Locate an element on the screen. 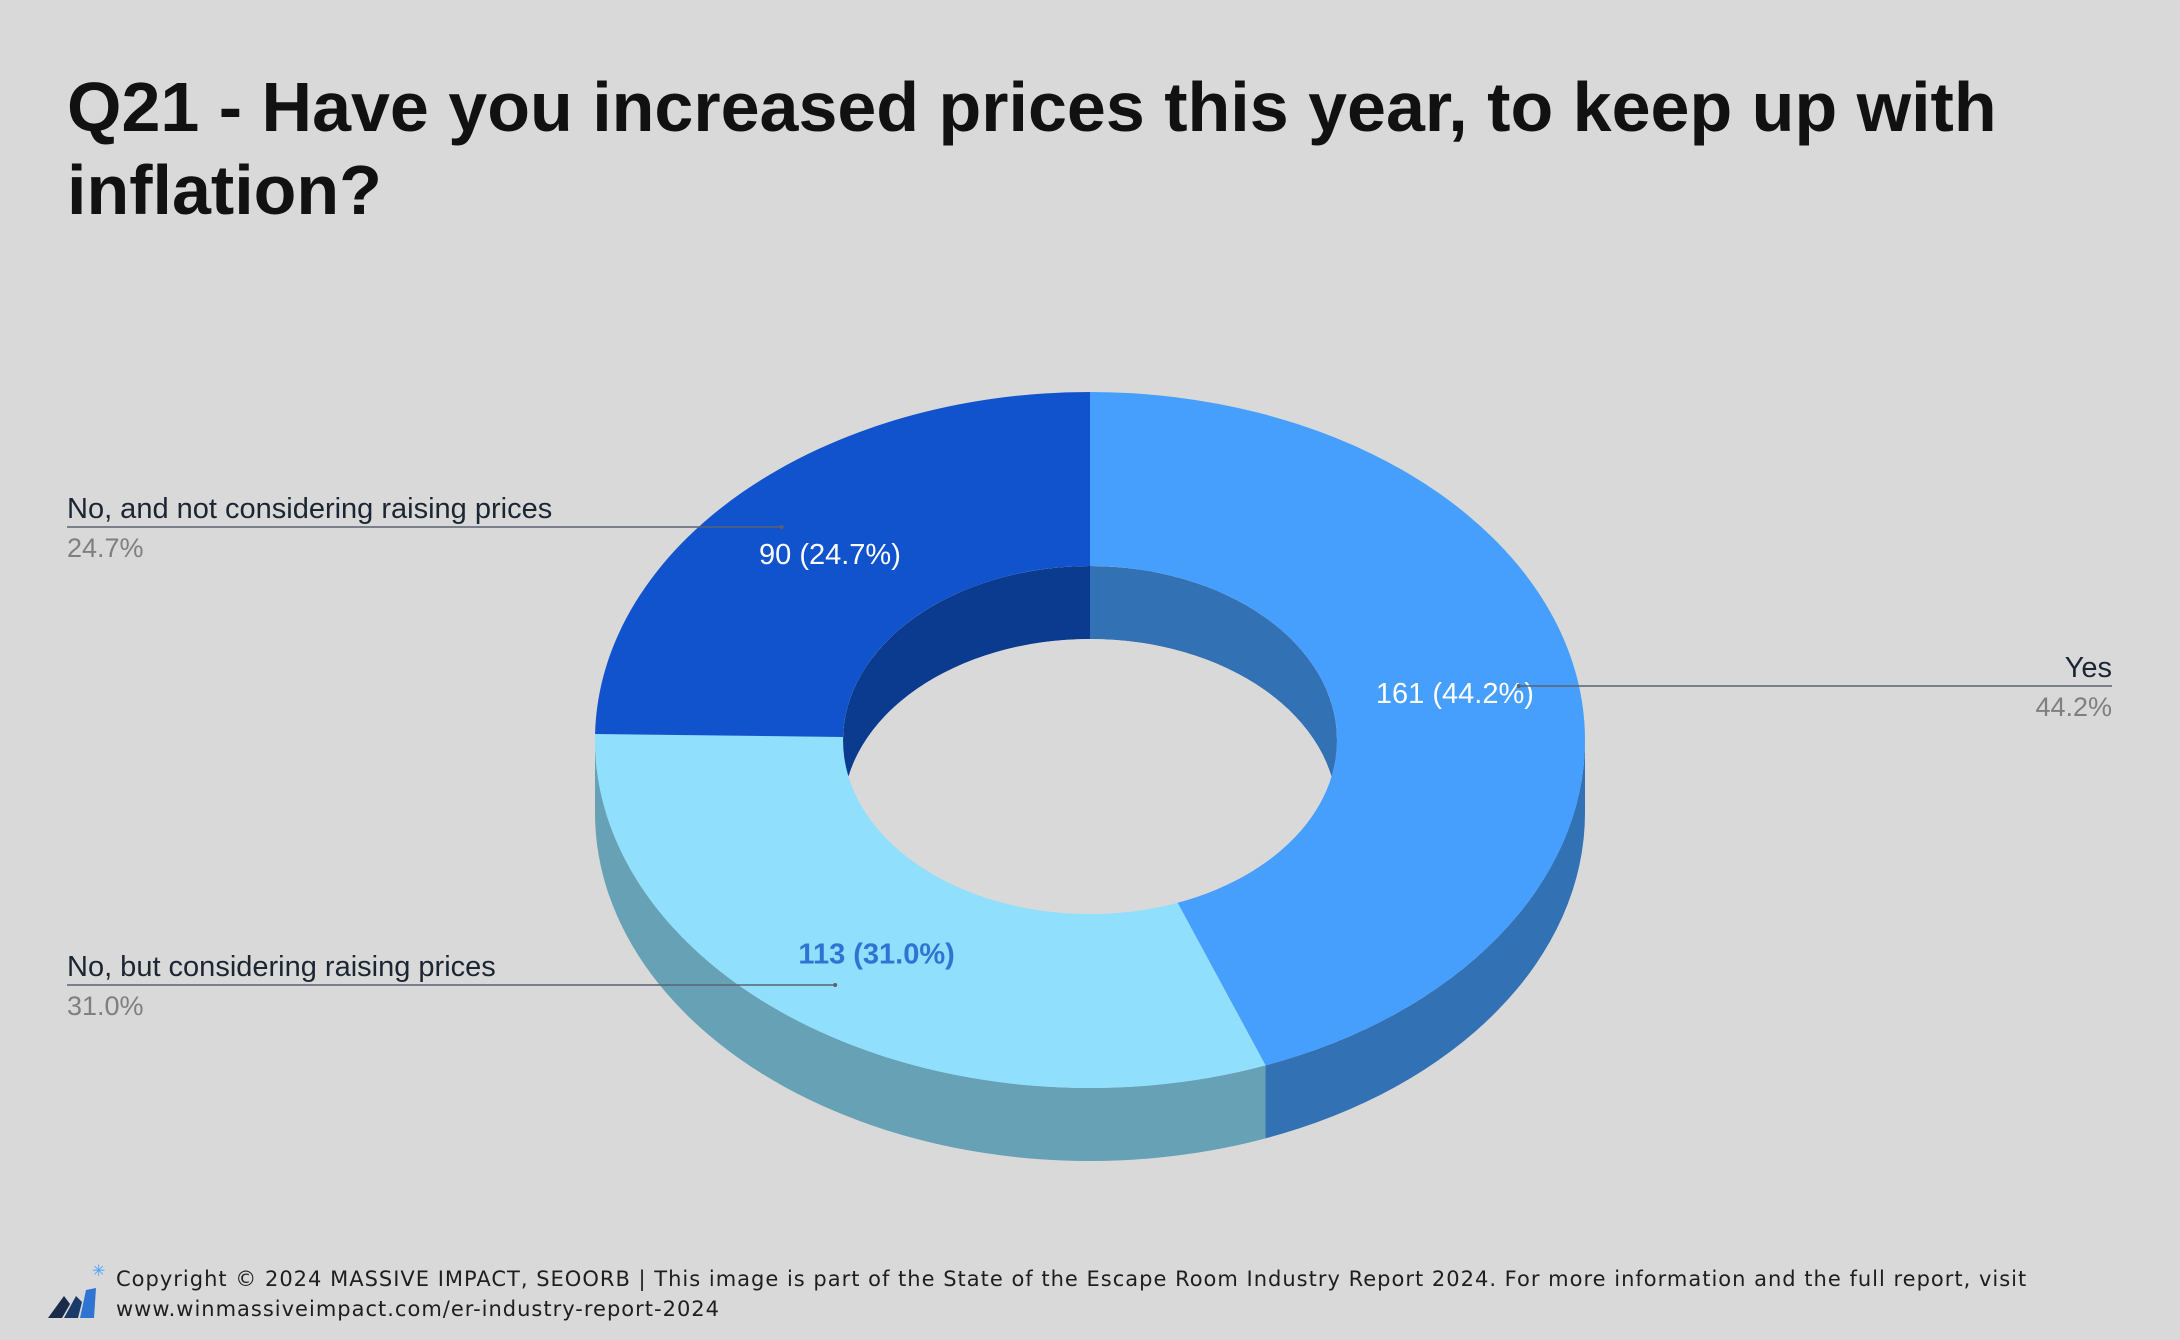 The width and height of the screenshot is (2180, 1340). data-labels: 161 (44.2%) 113 (31.0%) 90 (24.7%) is located at coordinates (1146, 755).